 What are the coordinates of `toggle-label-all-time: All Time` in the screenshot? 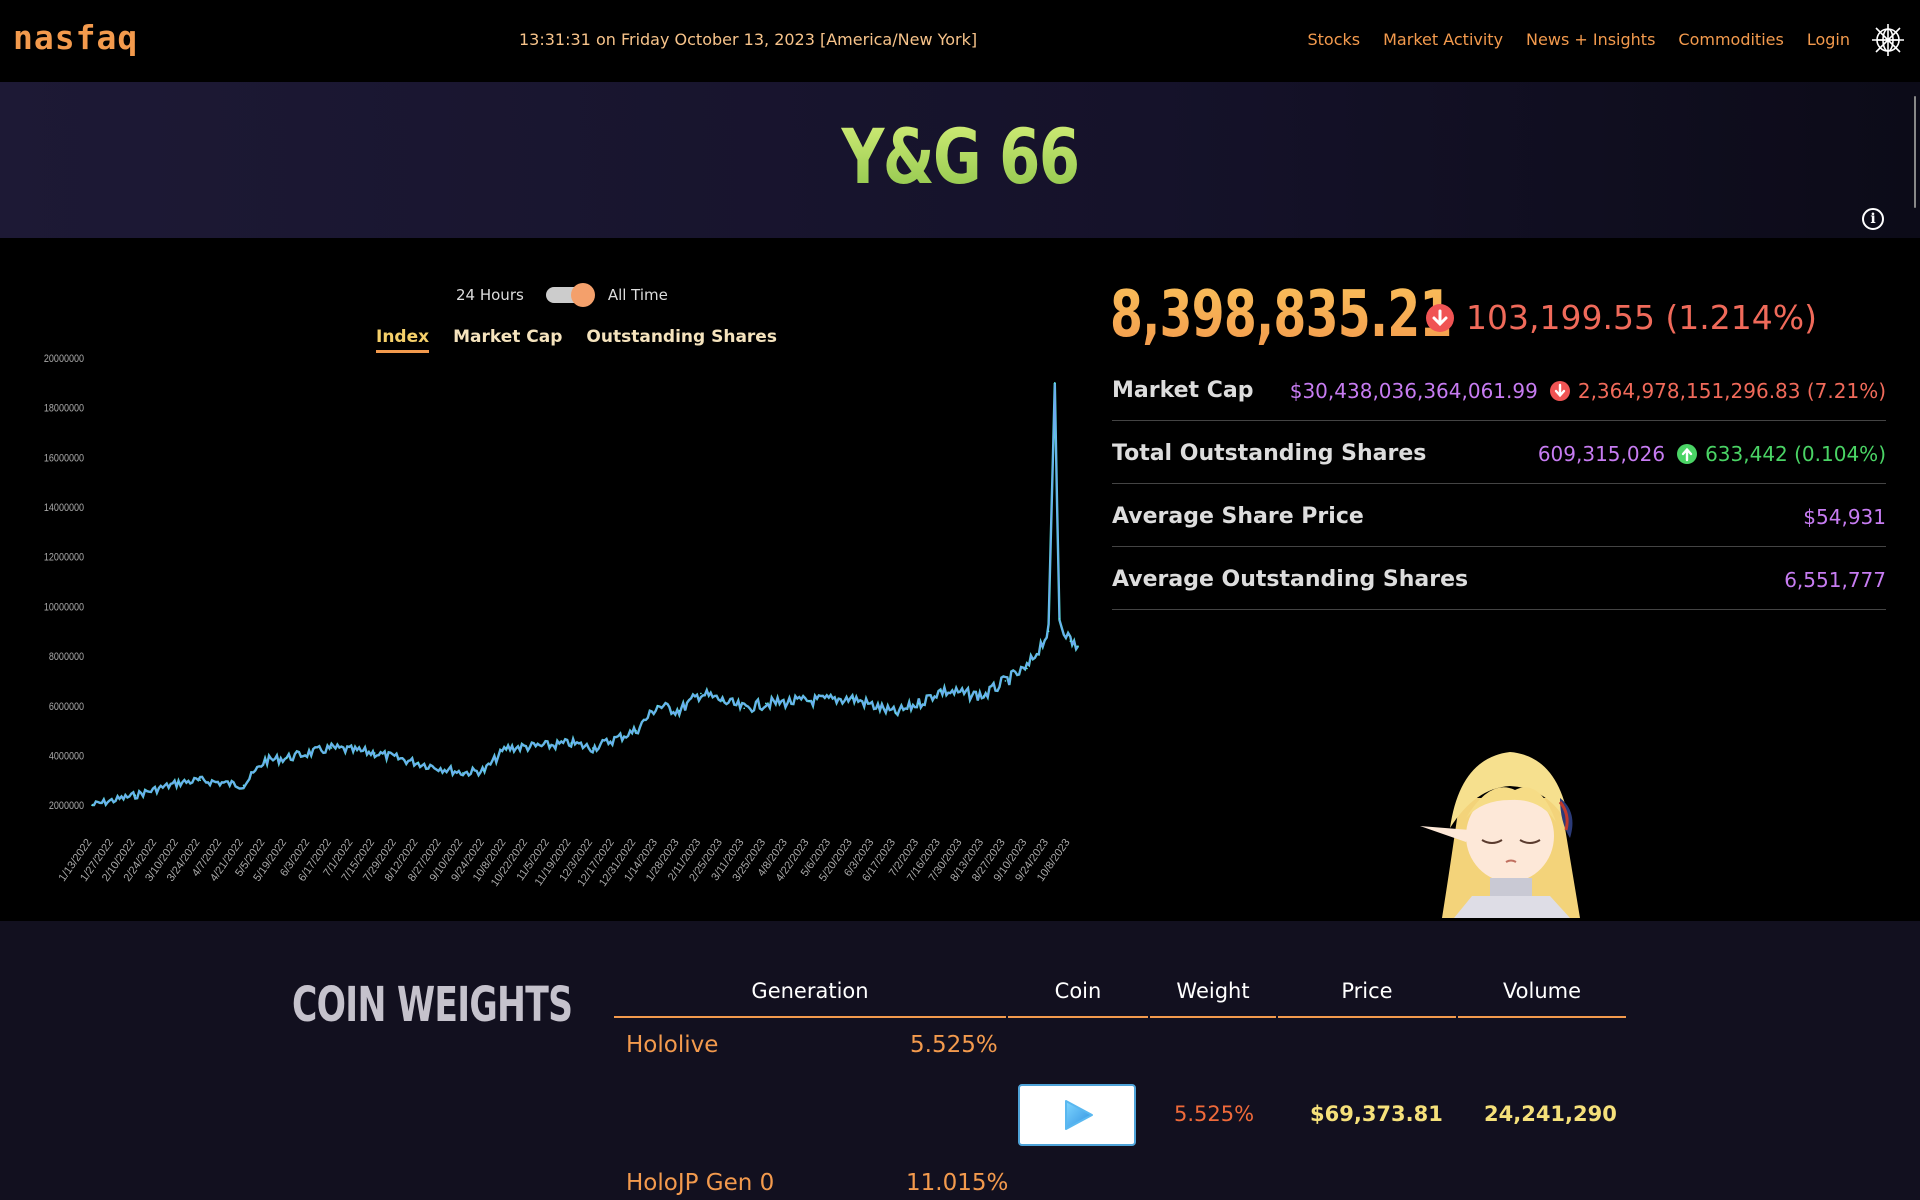 It's located at (637, 295).